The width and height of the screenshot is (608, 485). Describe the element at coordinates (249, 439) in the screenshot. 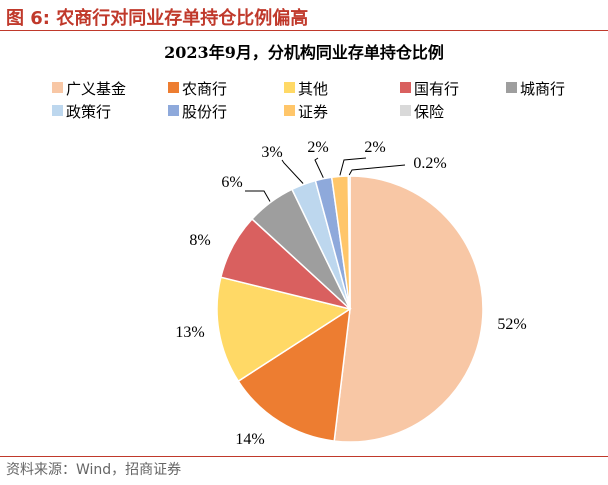

I see `data-label: 14%` at that location.